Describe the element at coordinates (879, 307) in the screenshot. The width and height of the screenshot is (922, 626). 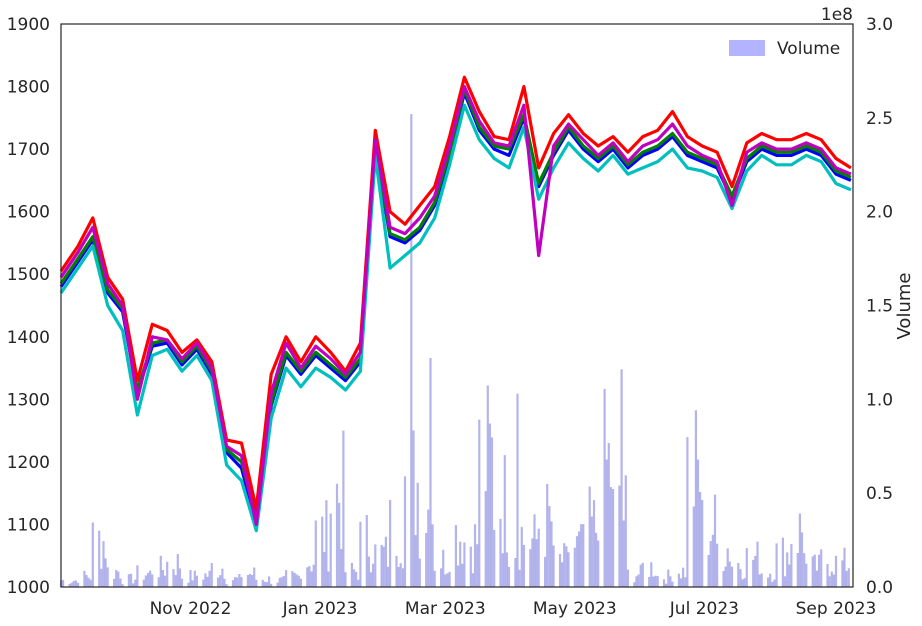
I see `y-right-tick-label: 1.5` at that location.